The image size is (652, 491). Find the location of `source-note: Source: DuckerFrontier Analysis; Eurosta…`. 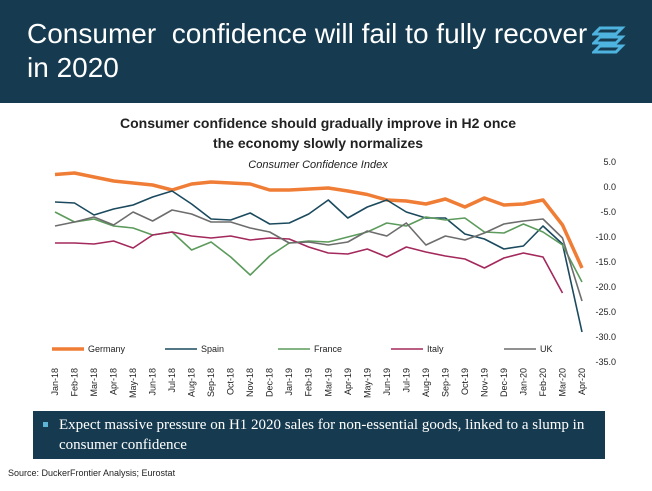

source-note: Source: DuckerFrontier Analysis; Eurosta… is located at coordinates (92, 473).